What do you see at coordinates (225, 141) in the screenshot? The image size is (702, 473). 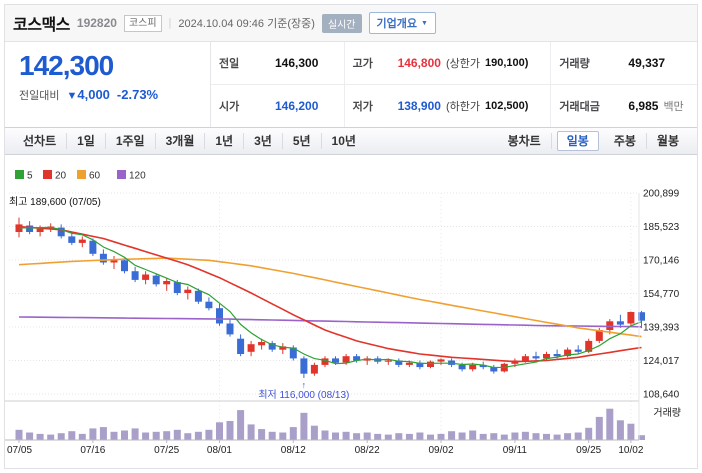 I see `tab-1year: 1년` at bounding box center [225, 141].